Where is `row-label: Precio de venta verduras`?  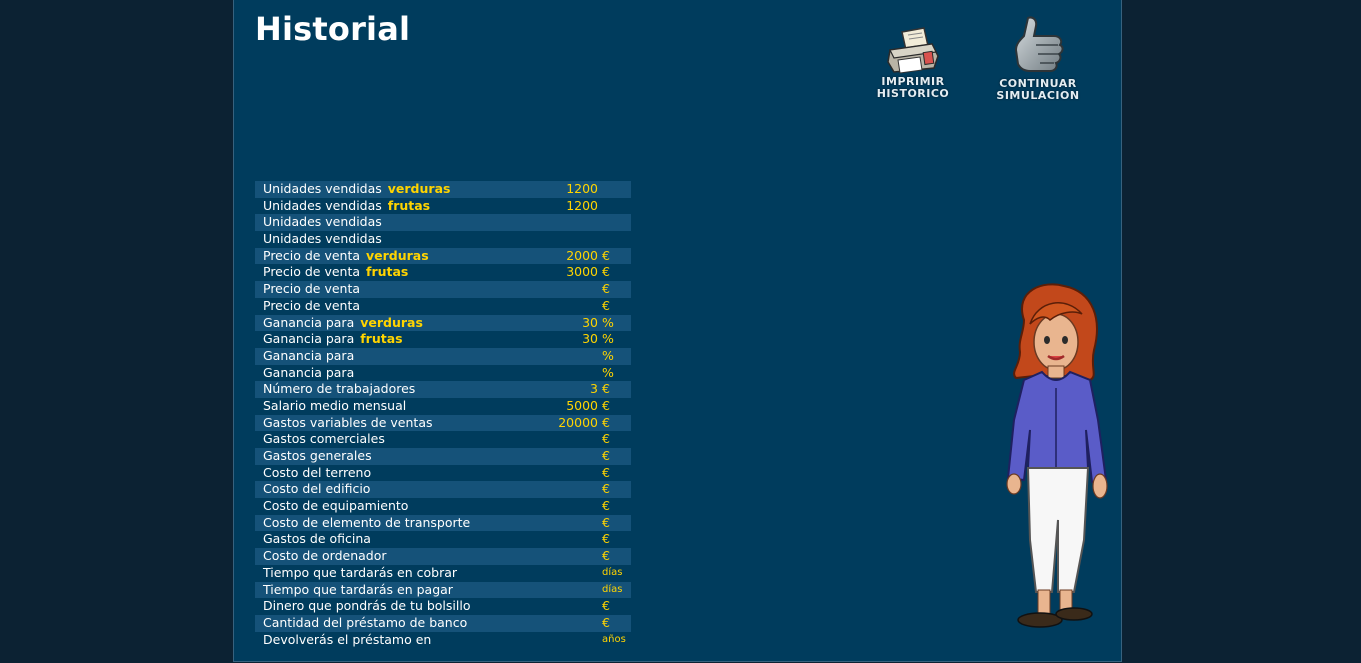 row-label: Precio de venta verduras is located at coordinates (346, 256).